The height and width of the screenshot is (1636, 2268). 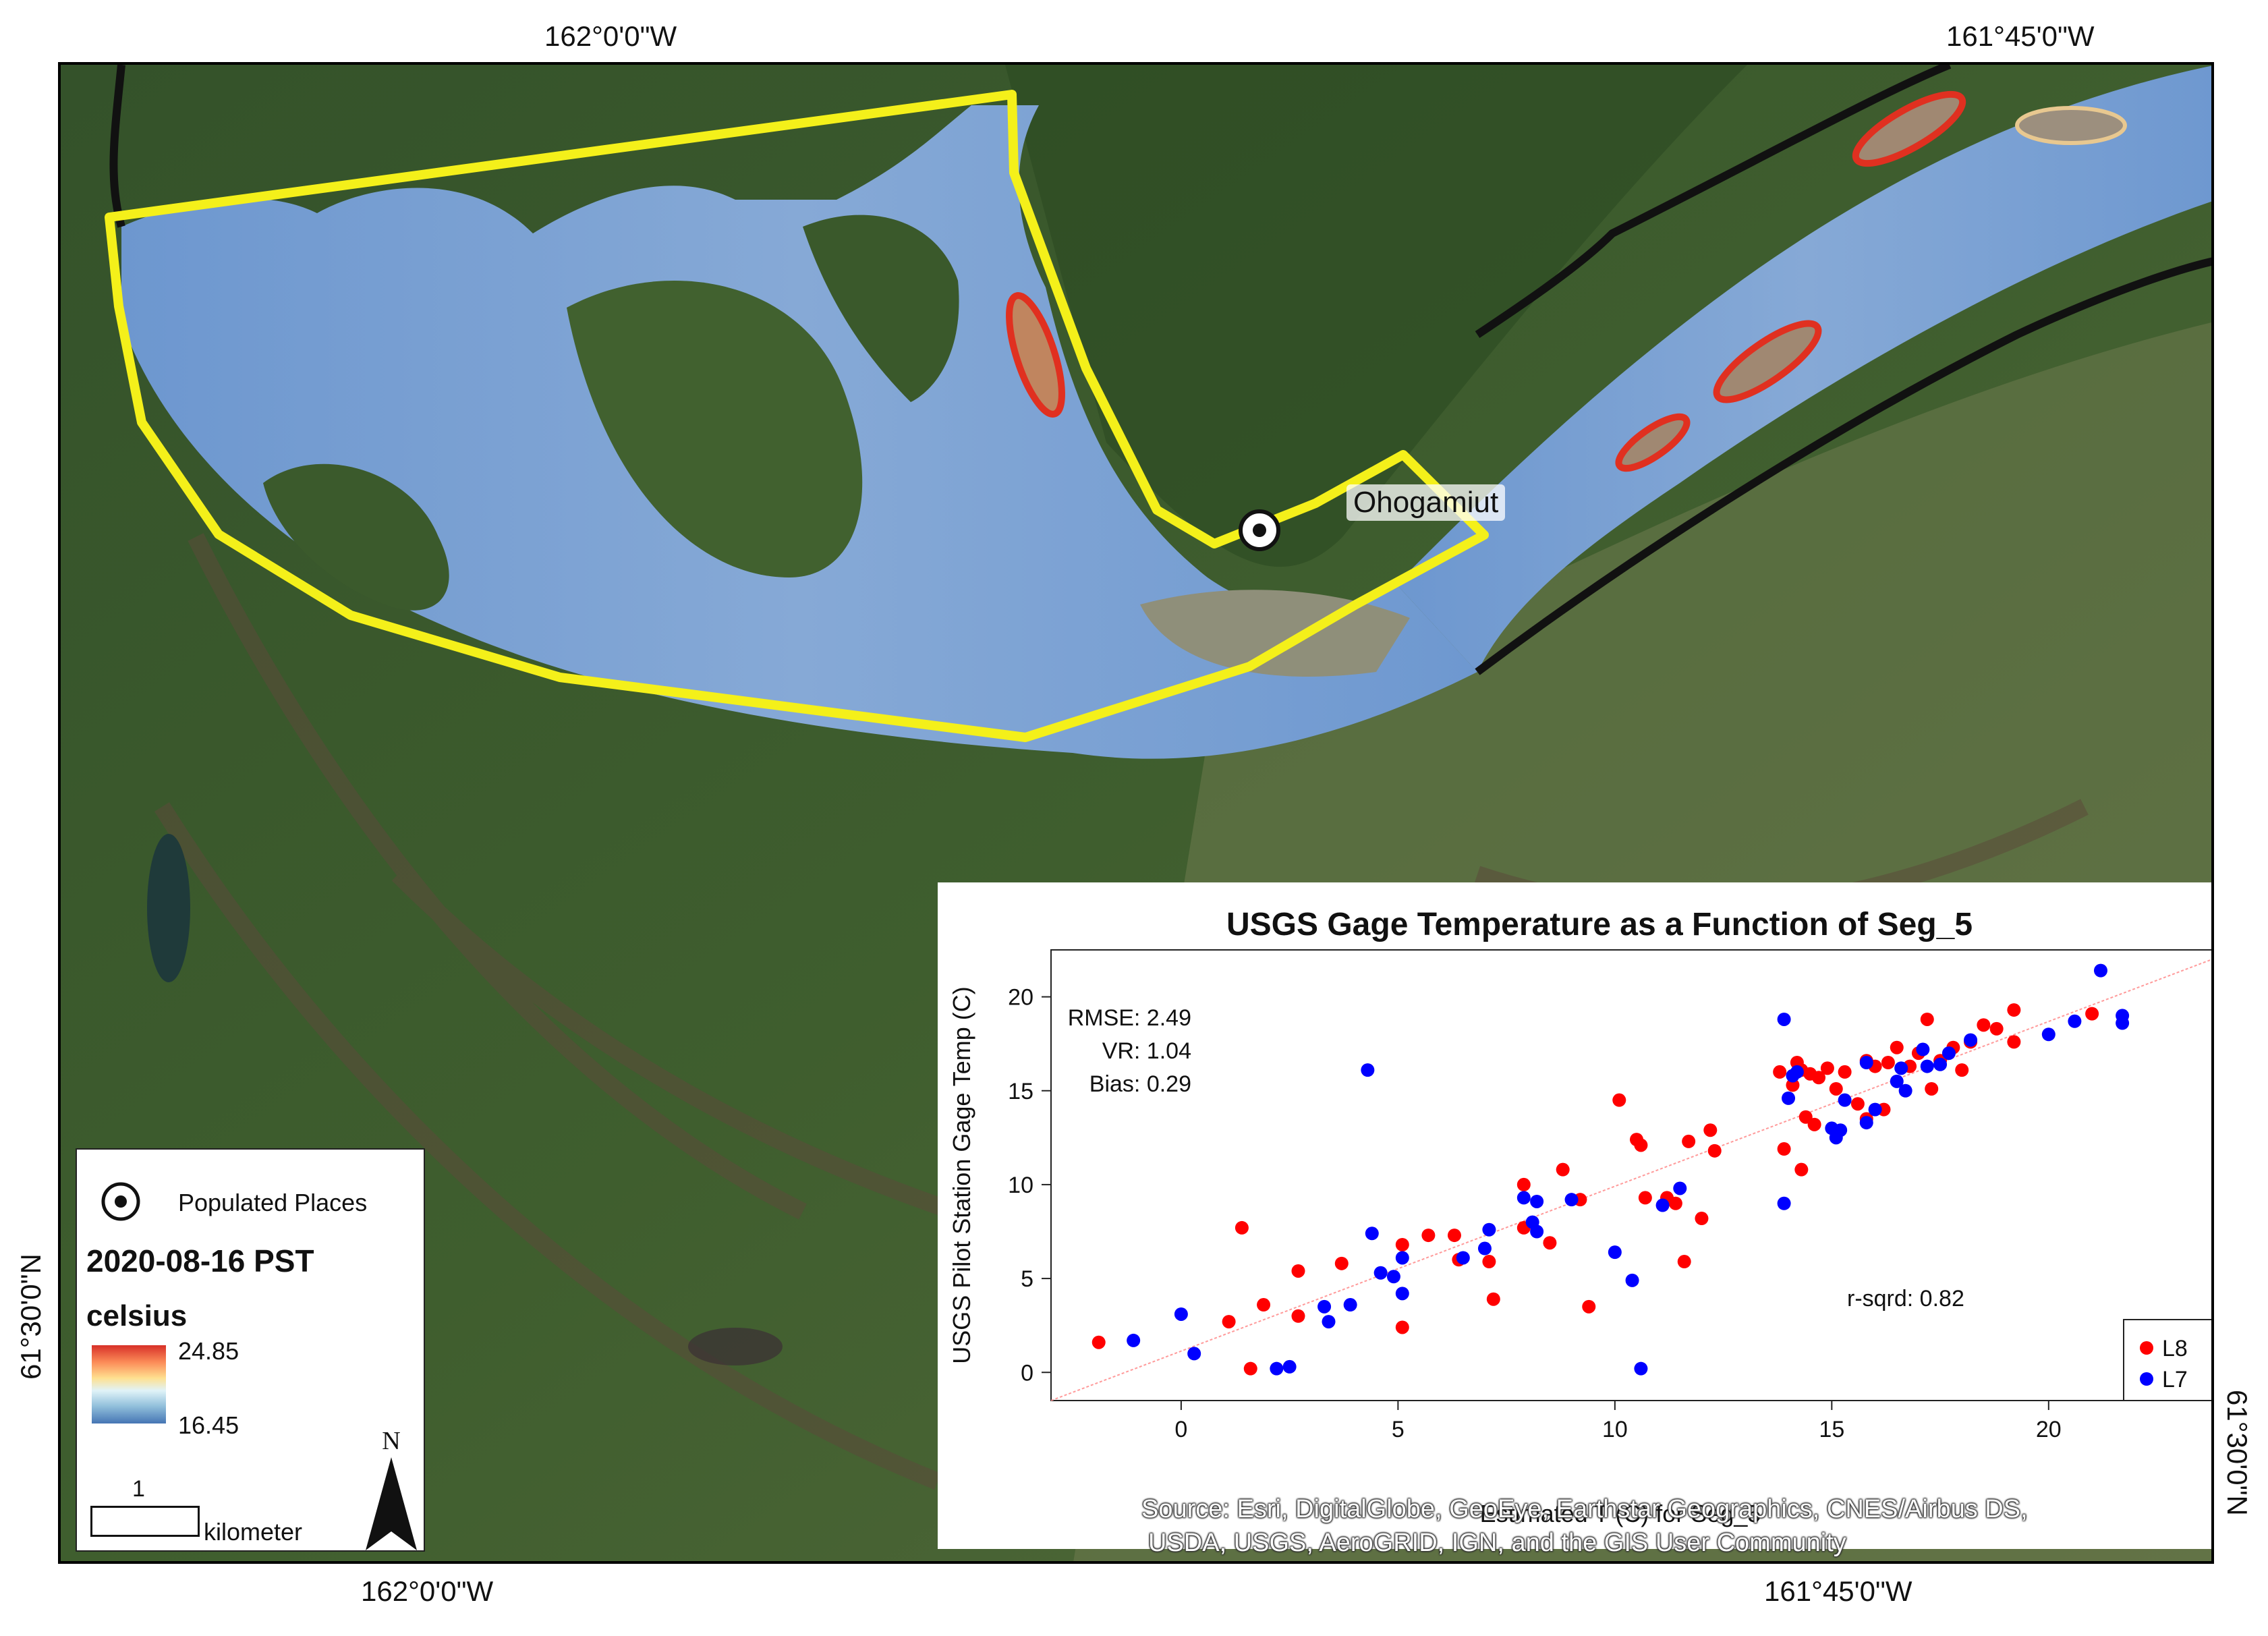 What do you see at coordinates (1259, 530) in the screenshot?
I see `populated-place-marker` at bounding box center [1259, 530].